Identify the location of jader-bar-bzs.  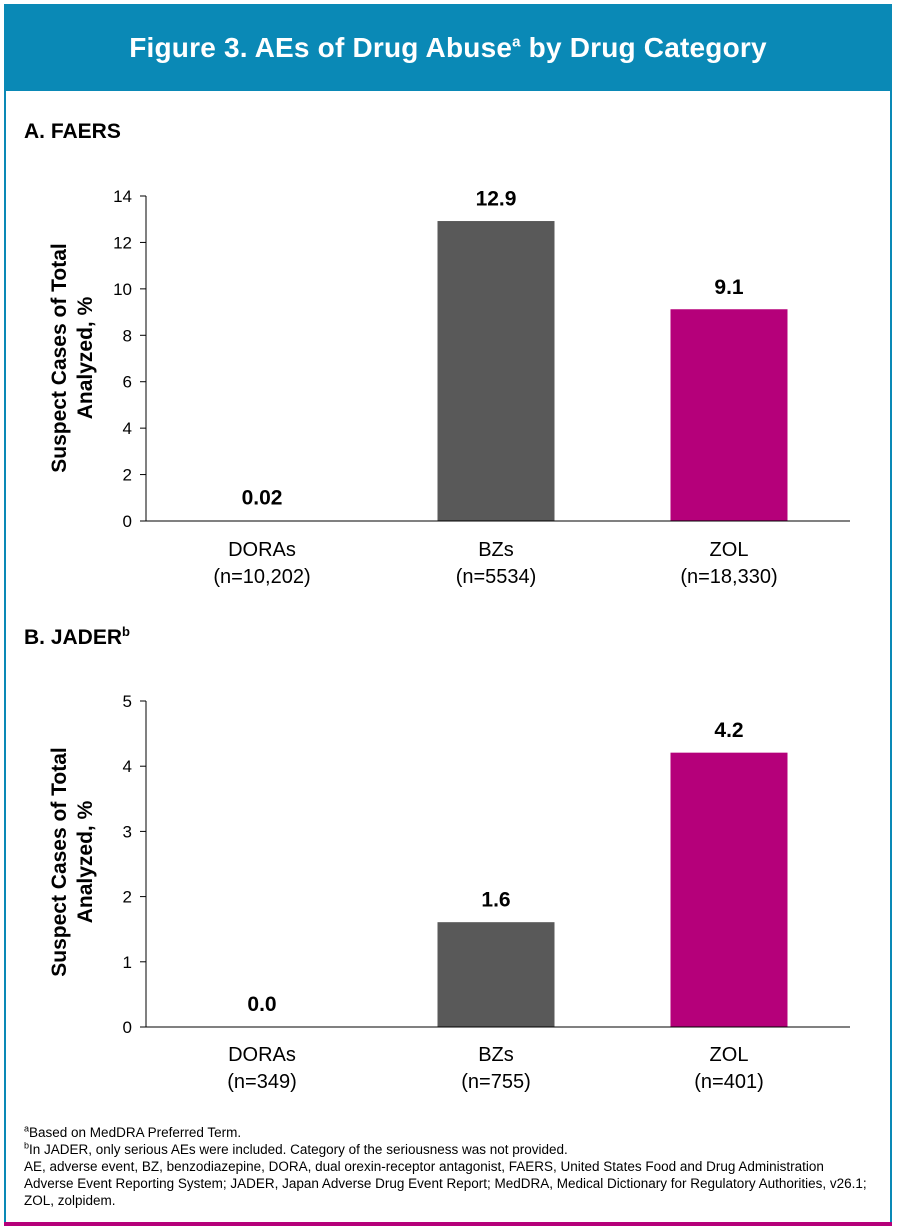
(496, 975).